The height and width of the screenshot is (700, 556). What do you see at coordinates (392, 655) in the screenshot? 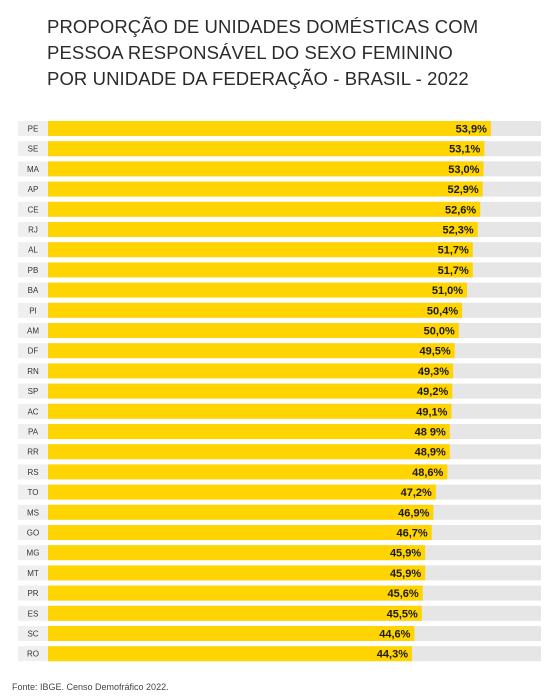
I see `data-label: 44,3%` at bounding box center [392, 655].